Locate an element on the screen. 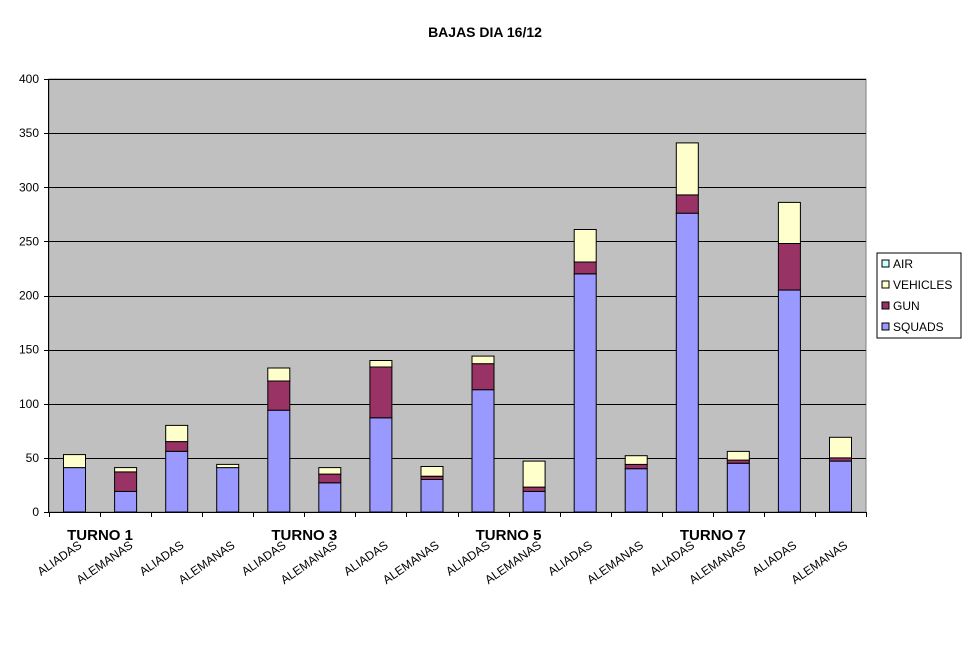  legend-label-vehicles: VEHICLES is located at coordinates (922, 285).